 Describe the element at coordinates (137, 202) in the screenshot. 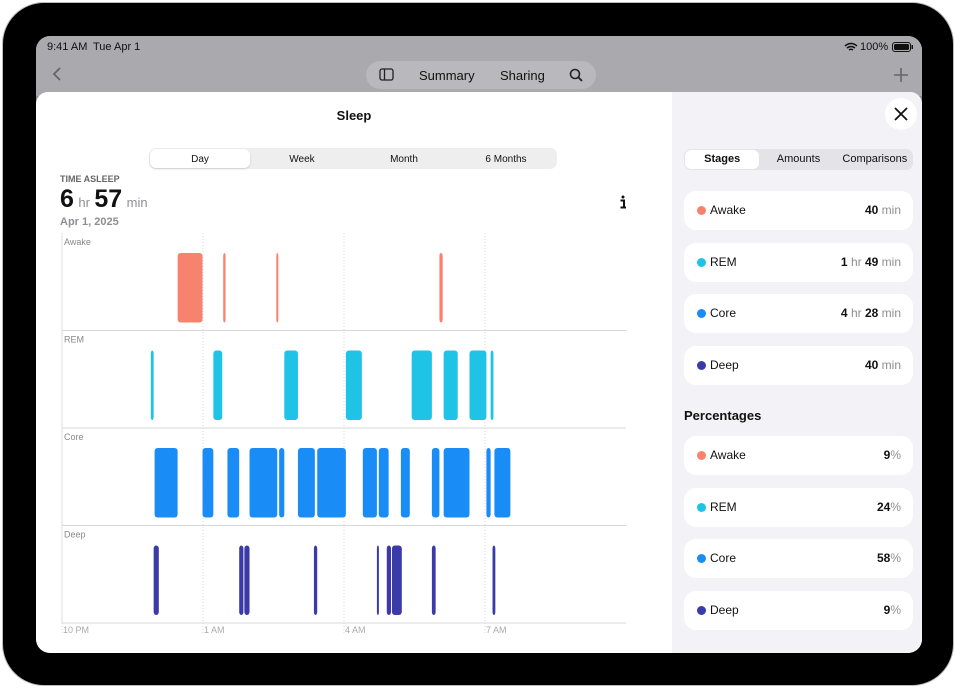

I see `minutes-unit: min` at that location.